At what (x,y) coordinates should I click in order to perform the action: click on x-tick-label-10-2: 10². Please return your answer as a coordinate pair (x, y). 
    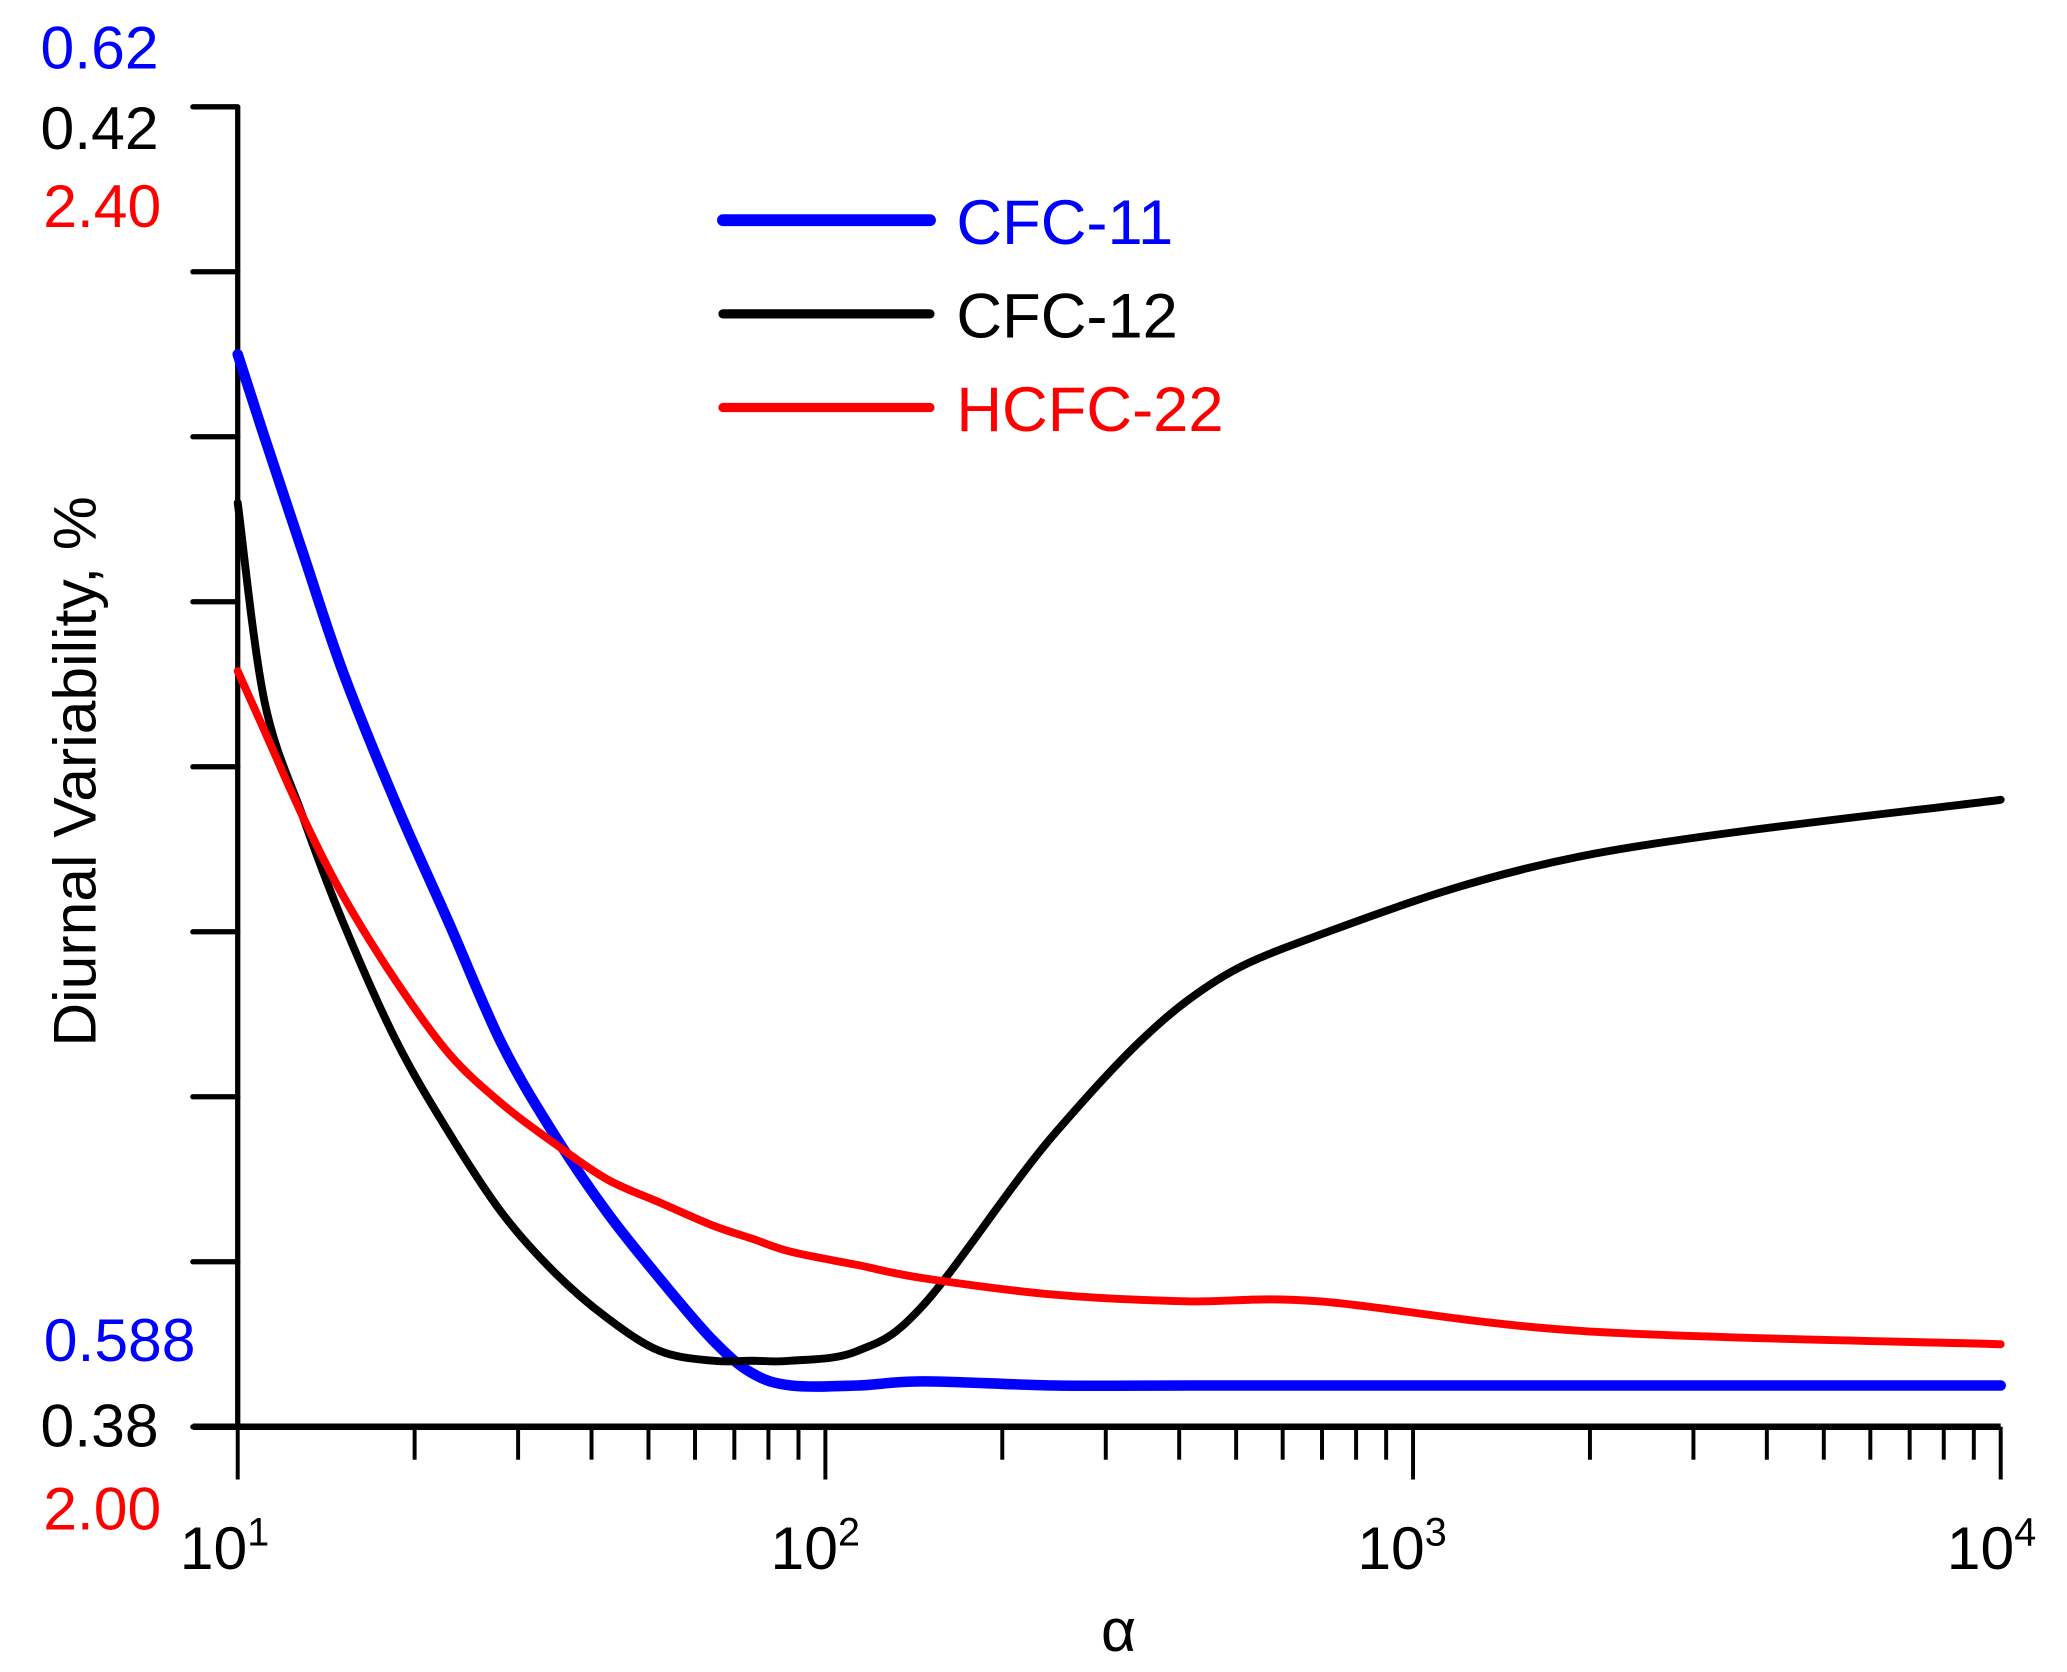
    Looking at the image, I should click on (815, 1546).